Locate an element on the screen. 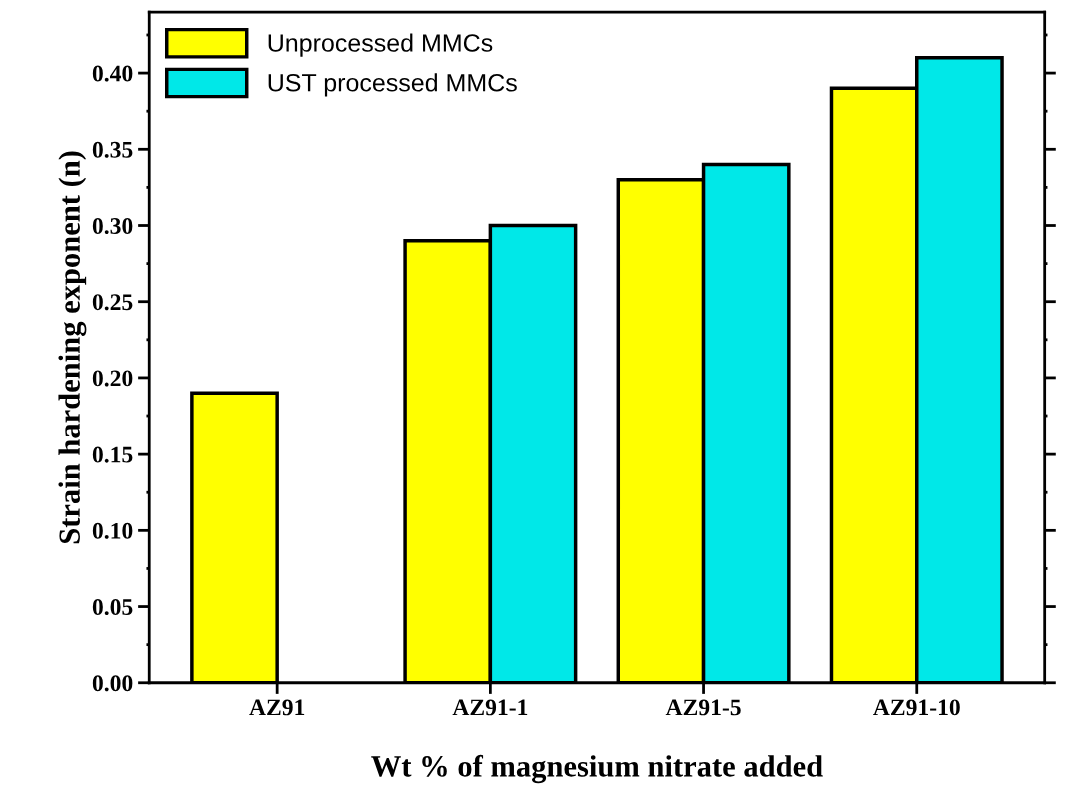 This screenshot has height=808, width=1066. x-tick-label: AZ91-5 is located at coordinates (703, 707).